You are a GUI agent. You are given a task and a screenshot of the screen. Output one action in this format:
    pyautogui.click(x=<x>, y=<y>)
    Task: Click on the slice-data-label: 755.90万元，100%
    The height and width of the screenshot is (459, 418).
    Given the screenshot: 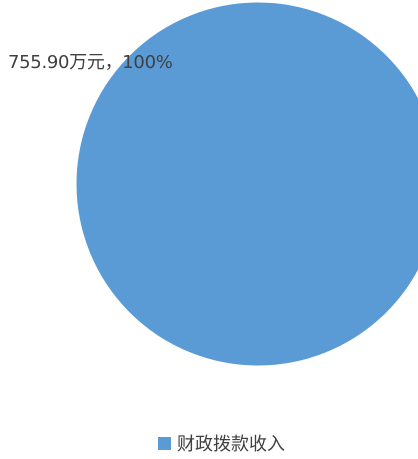 What is the action you would take?
    pyautogui.click(x=90, y=62)
    